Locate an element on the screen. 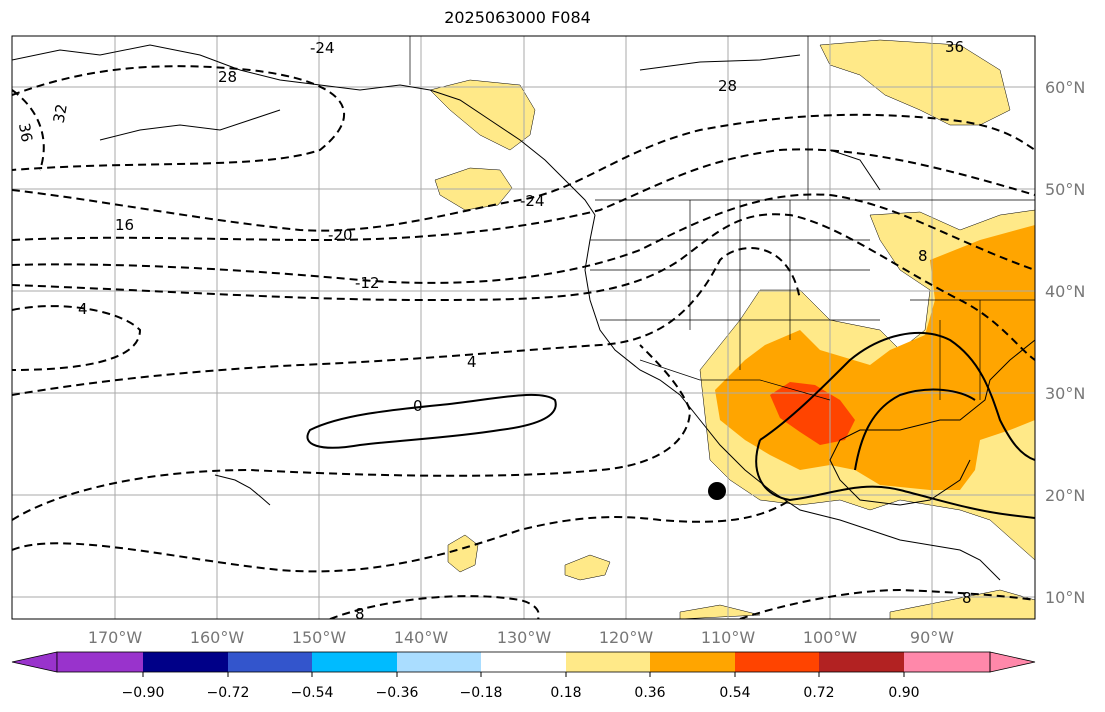 This screenshot has height=712, width=1105. lat-label: 20°N is located at coordinates (1065, 495).